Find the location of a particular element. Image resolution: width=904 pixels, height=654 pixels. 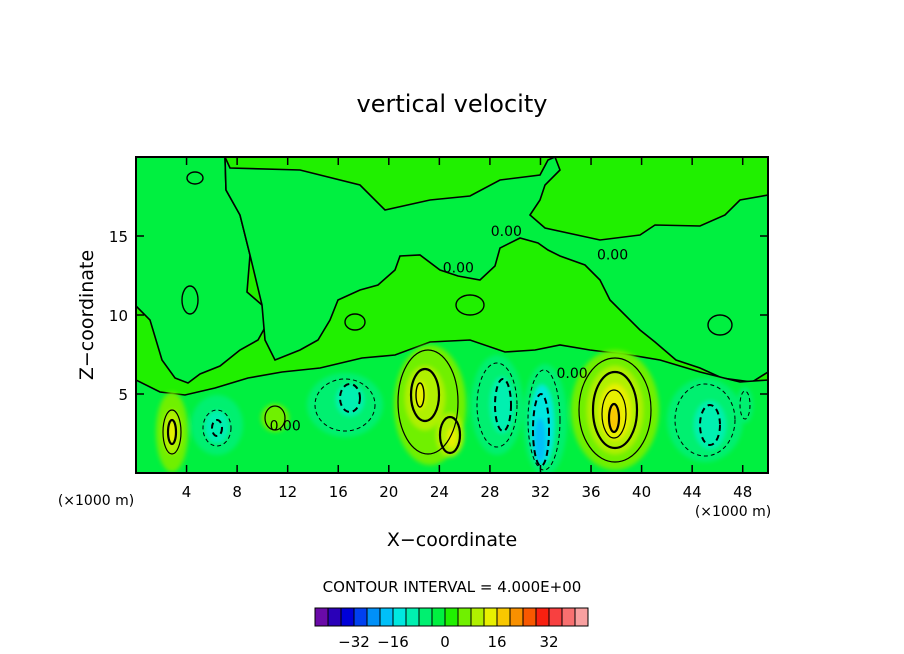

chart-title: vertical velocity is located at coordinates (452, 104).